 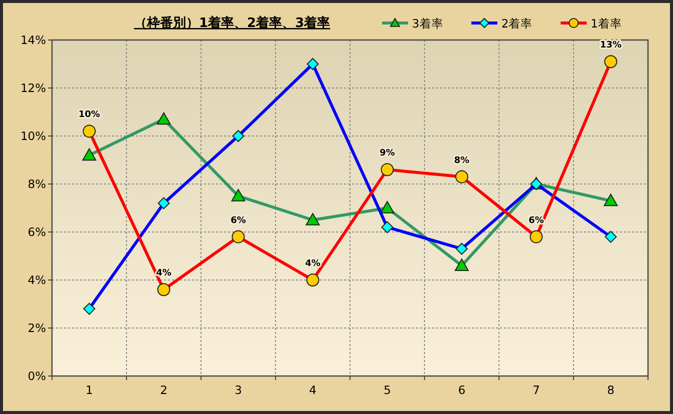 What do you see at coordinates (37, 376) in the screenshot?
I see `ytick-label: 0%` at bounding box center [37, 376].